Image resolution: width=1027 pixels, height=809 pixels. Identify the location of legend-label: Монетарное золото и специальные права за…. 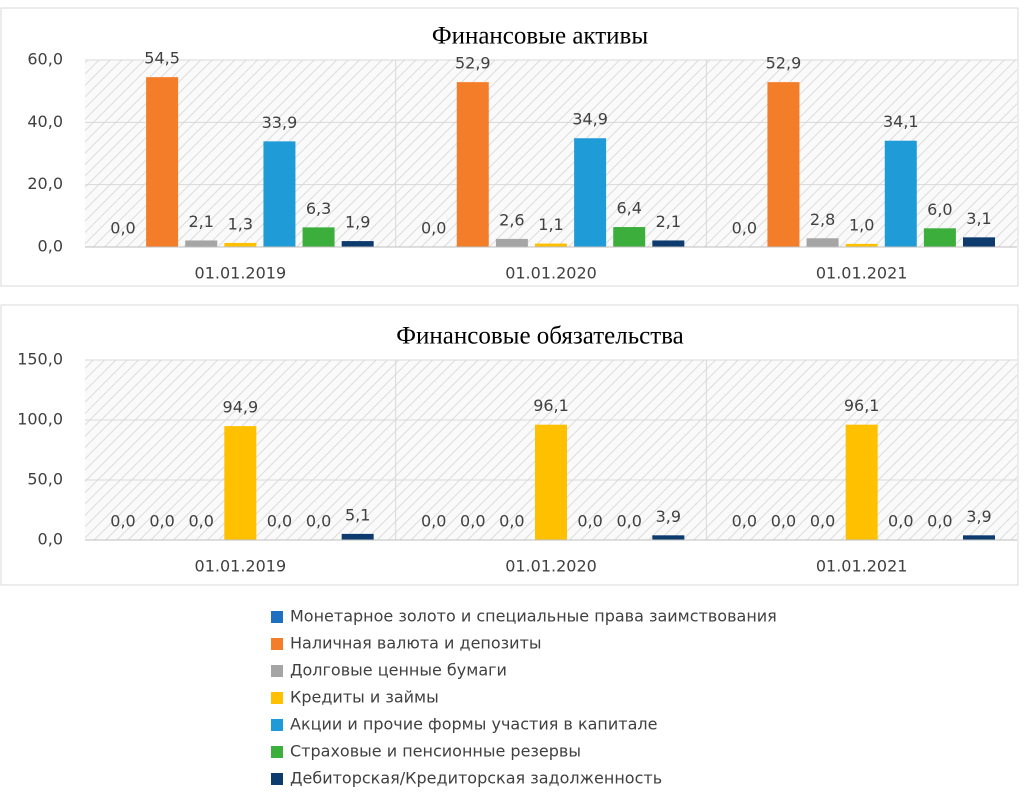
(533, 616).